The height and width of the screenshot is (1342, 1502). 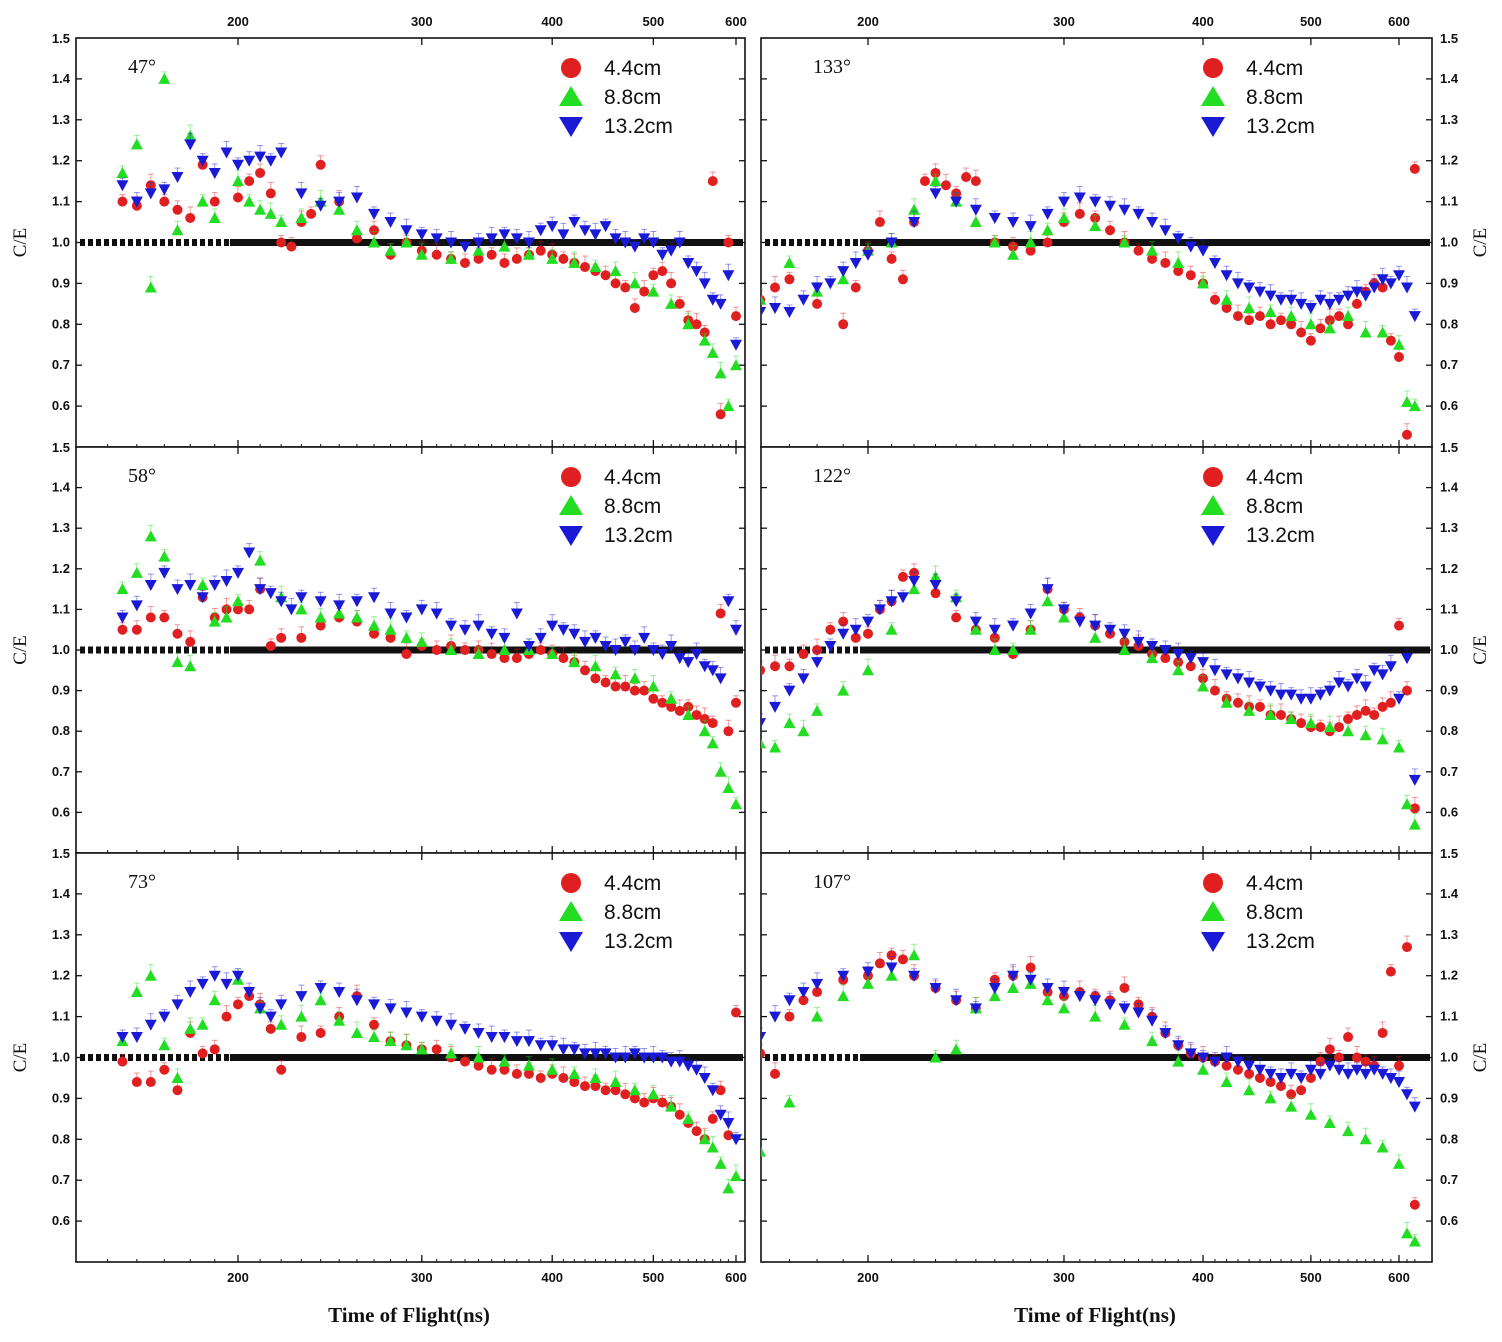 I want to click on y-tick-label: 1.1, so click(x=61, y=608).